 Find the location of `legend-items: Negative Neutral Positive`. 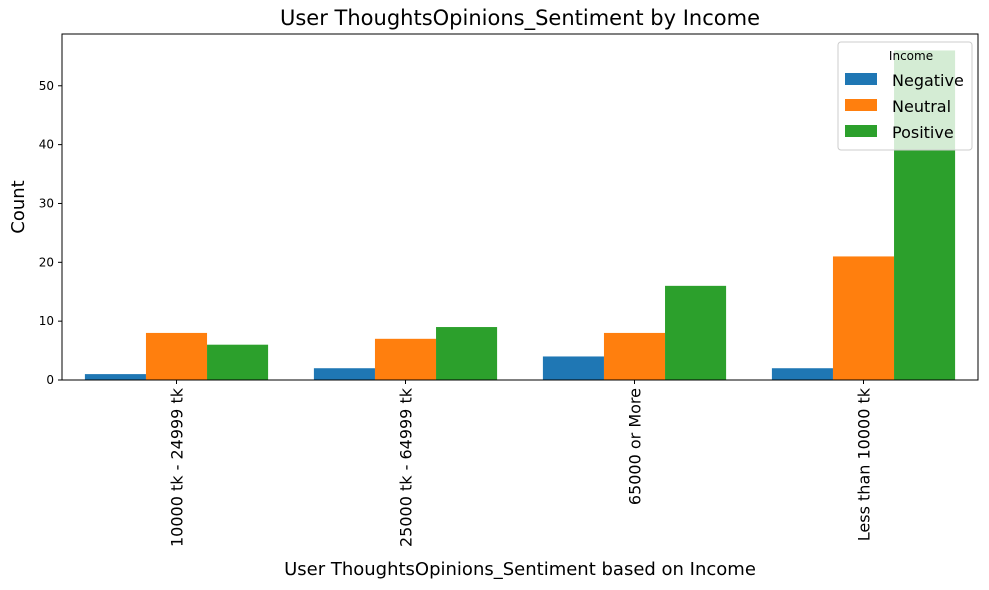

legend-items: Negative Neutral Positive is located at coordinates (904, 106).